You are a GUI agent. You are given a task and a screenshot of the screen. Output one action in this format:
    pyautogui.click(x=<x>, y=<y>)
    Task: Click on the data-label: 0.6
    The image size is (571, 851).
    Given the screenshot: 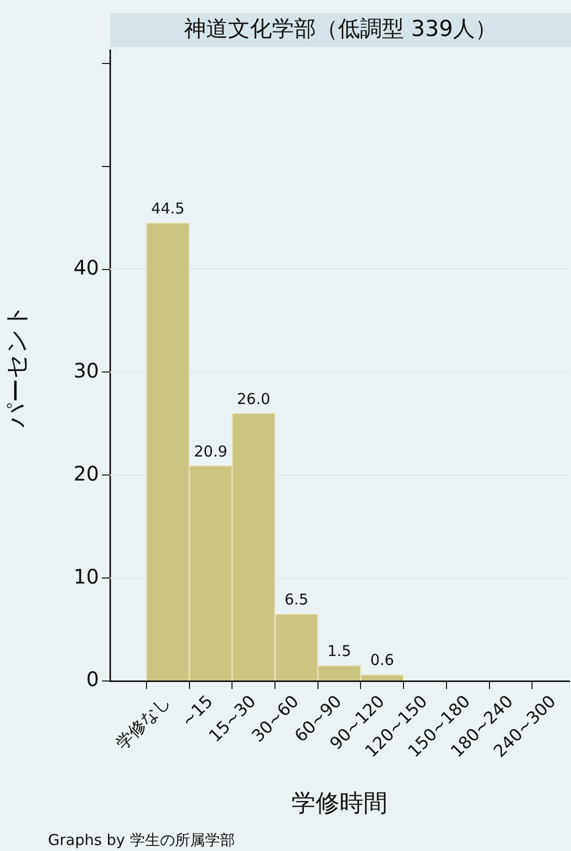 What is the action you would take?
    pyautogui.click(x=382, y=660)
    